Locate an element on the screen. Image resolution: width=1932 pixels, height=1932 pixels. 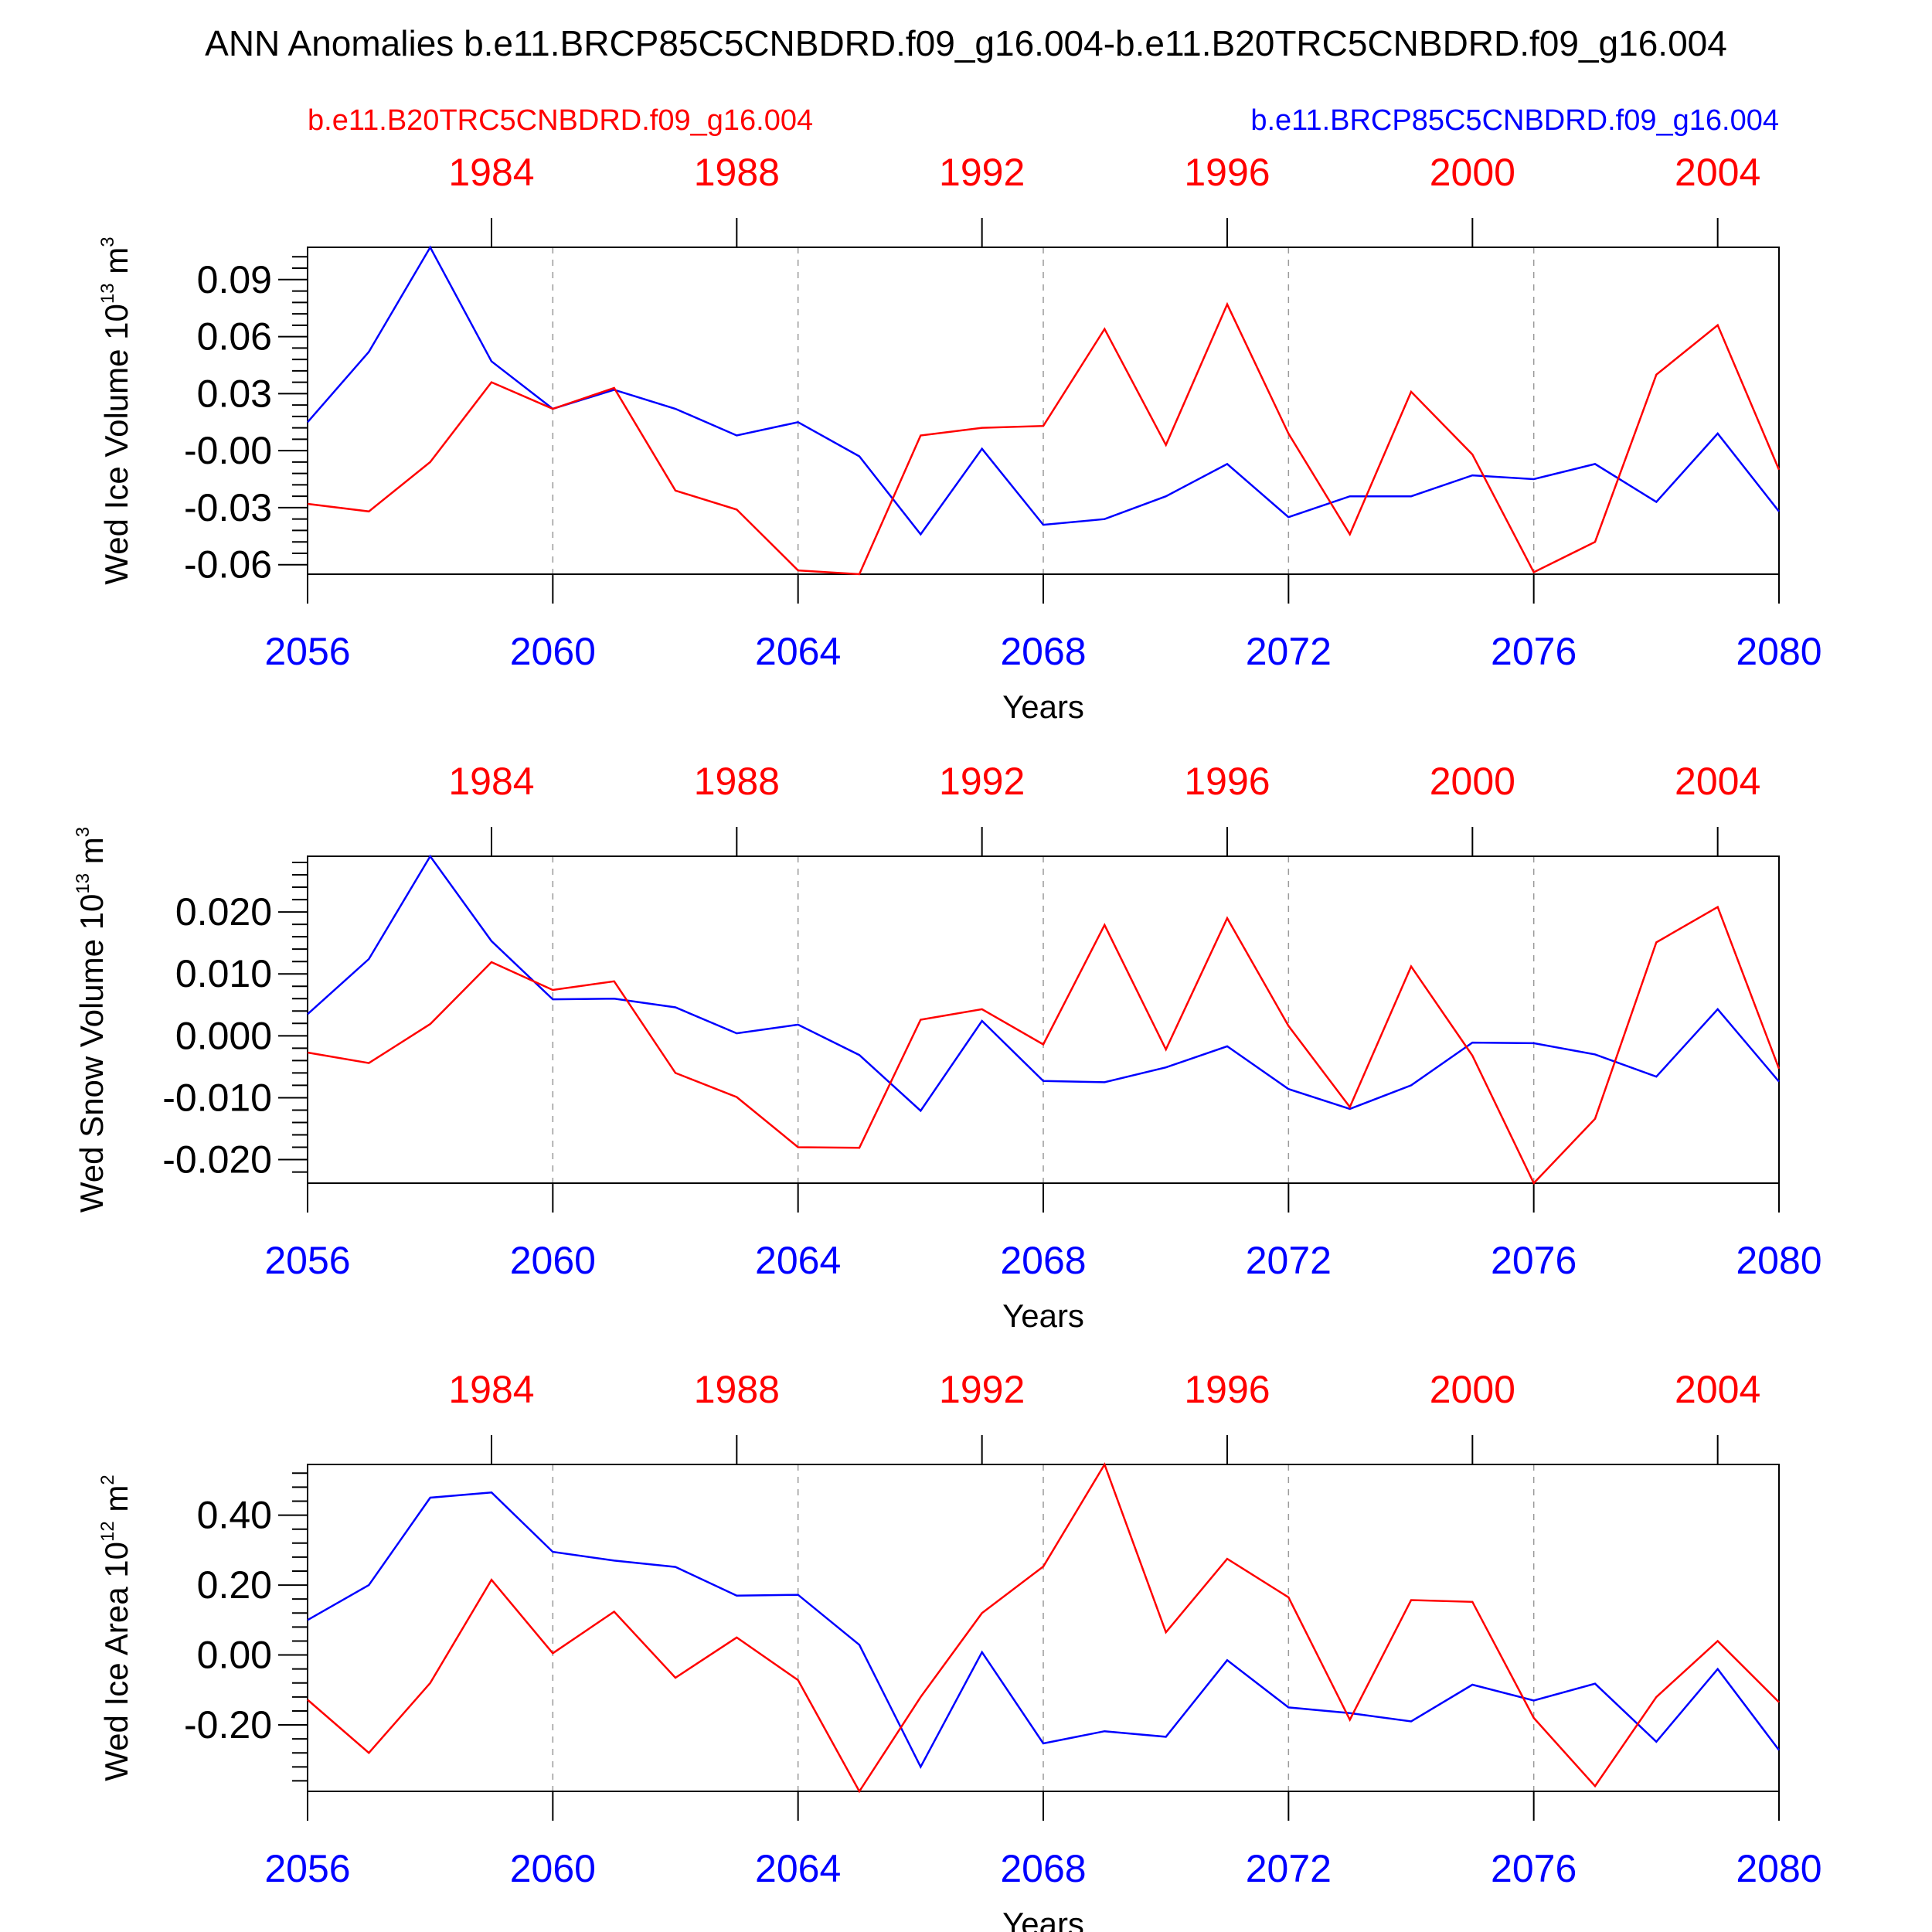
y-tick-label: -0.03 is located at coordinates (228, 507).